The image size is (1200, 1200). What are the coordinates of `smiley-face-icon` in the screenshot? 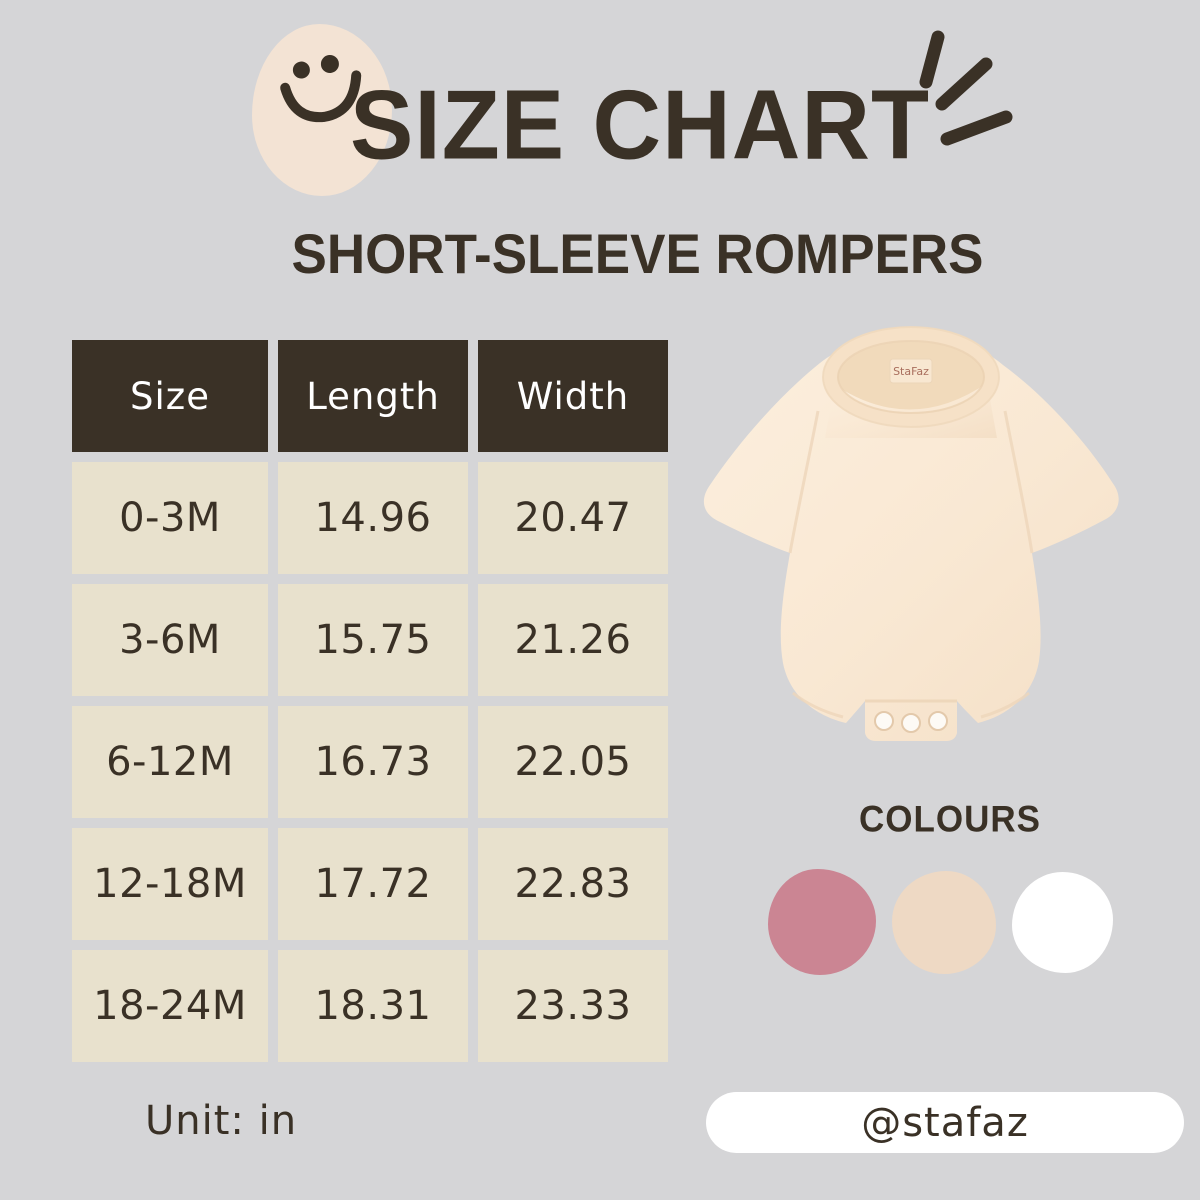 It's located at (322, 110).